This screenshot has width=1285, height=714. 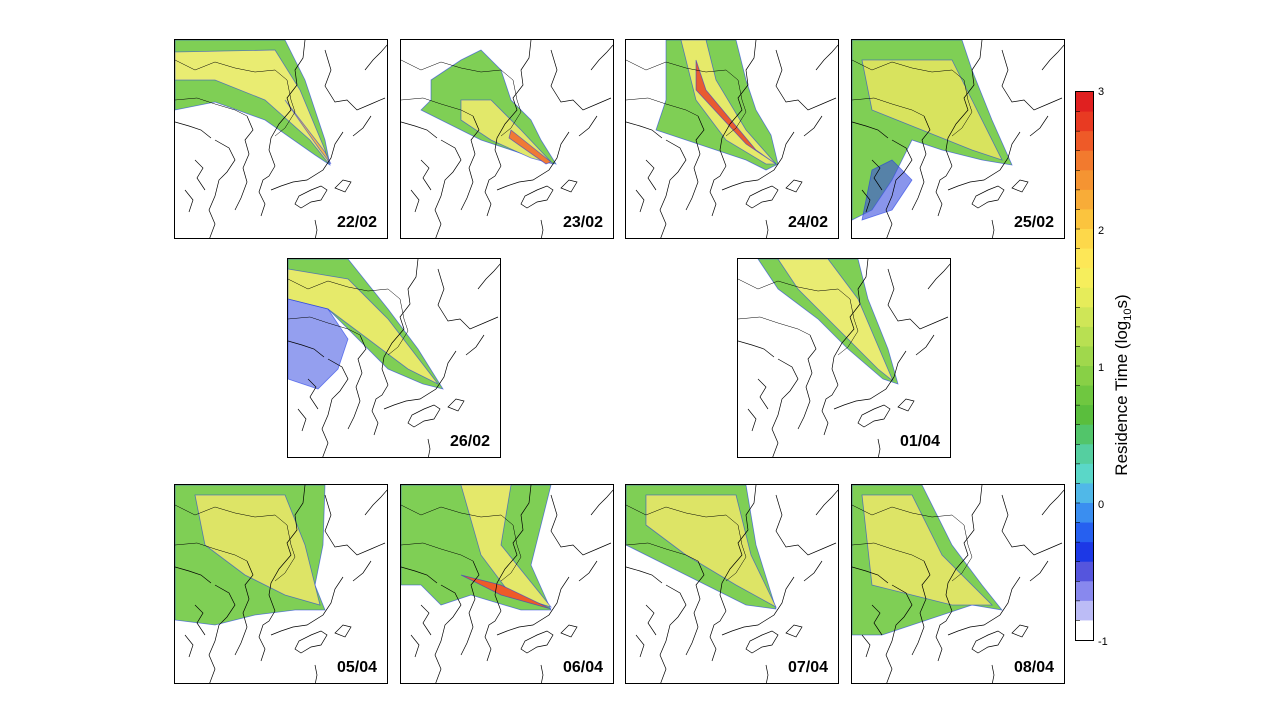 I want to click on map-panel: 06/04, so click(x=507, y=584).